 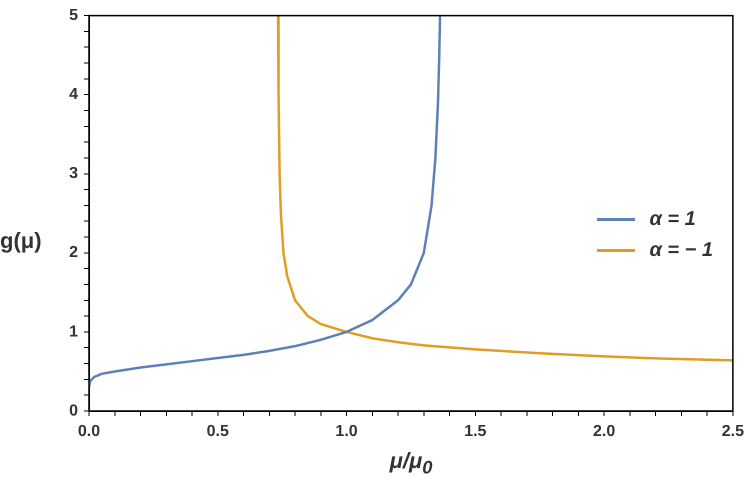 What do you see at coordinates (73, 331) in the screenshot?
I see `y-tick-label: 1` at bounding box center [73, 331].